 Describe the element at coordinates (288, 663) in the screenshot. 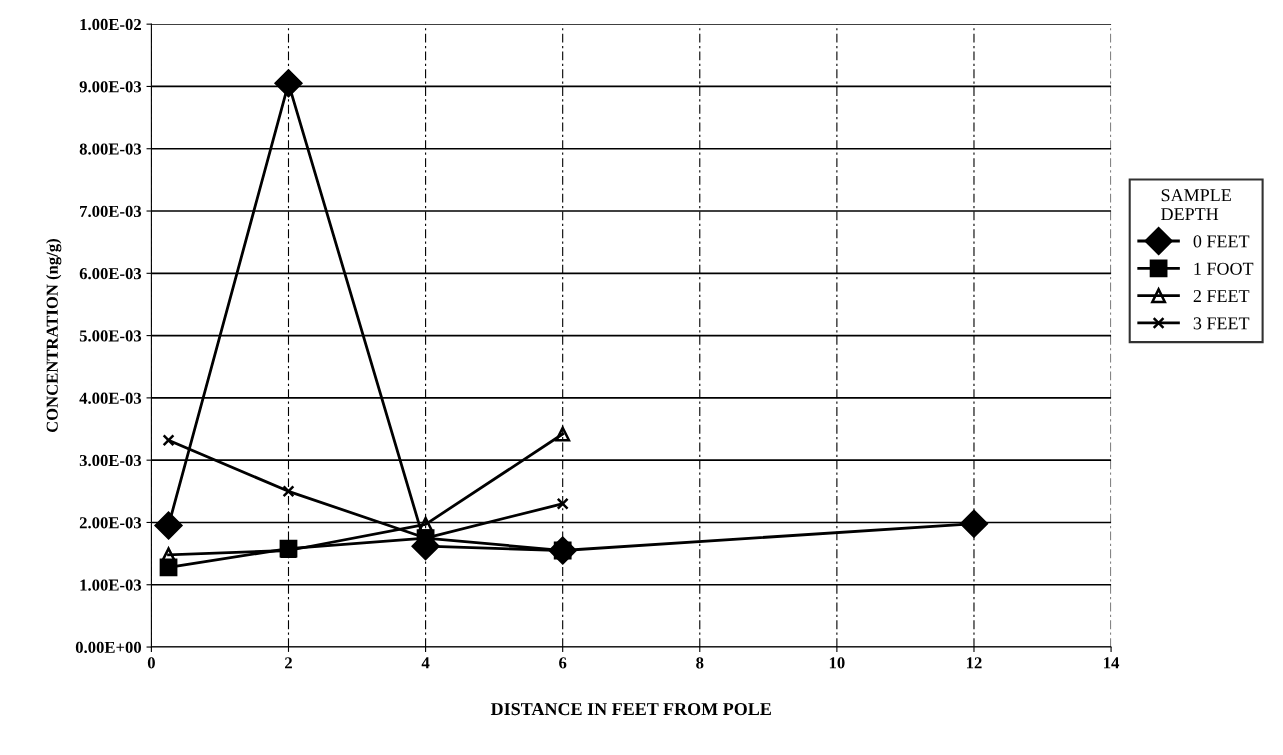

I see `x-tick-label: 2` at that location.